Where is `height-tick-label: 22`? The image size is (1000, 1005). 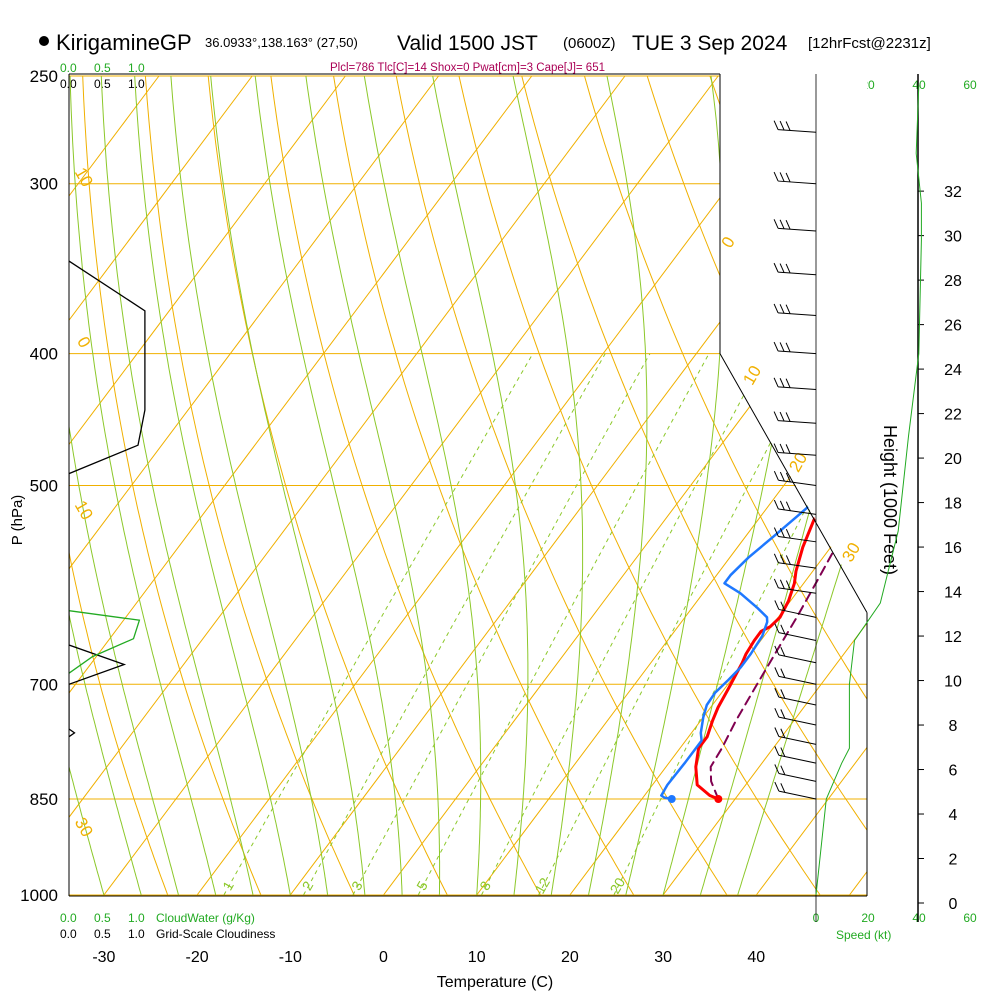
height-tick-label: 22 is located at coordinates (953, 415).